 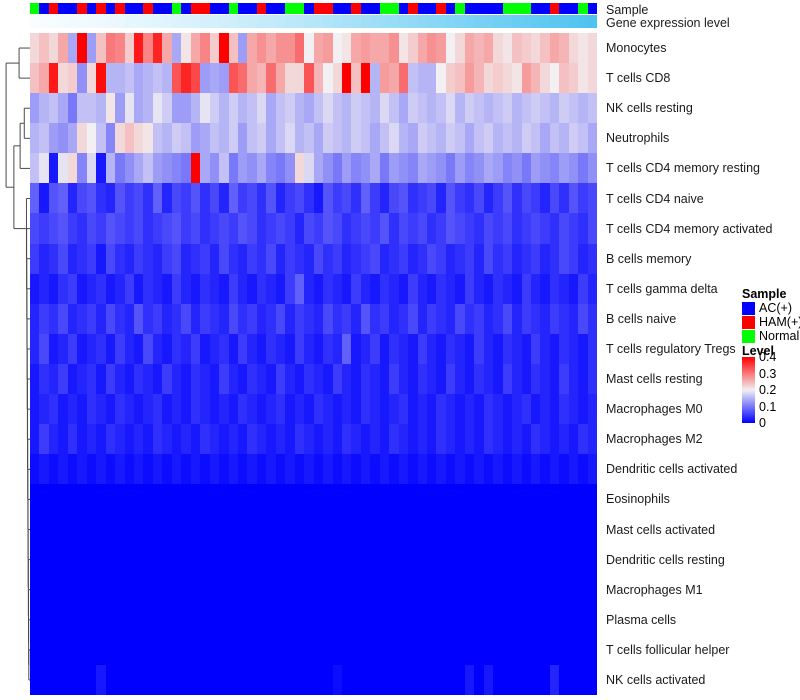 What do you see at coordinates (748, 336) in the screenshot?
I see `legend-swatch` at bounding box center [748, 336].